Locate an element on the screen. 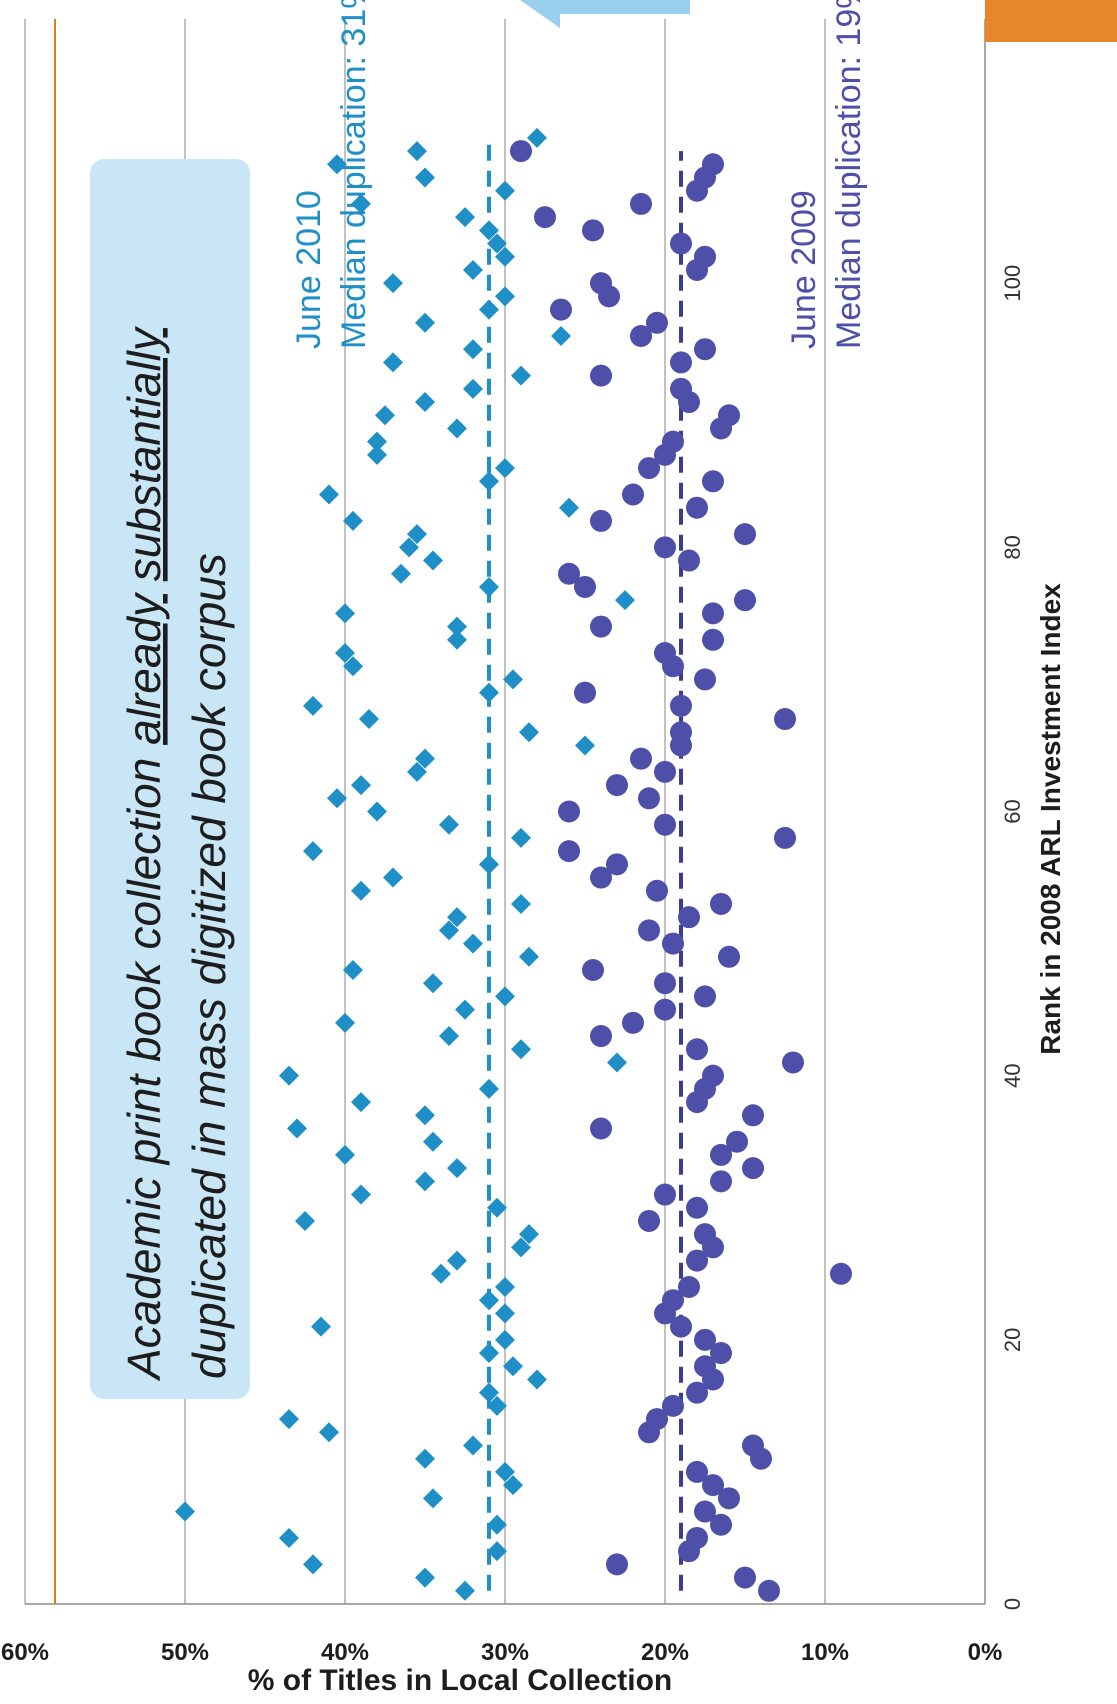 The height and width of the screenshot is (1704, 1117). annotation-2009-label: June 2009 is located at coordinates (804, 269).